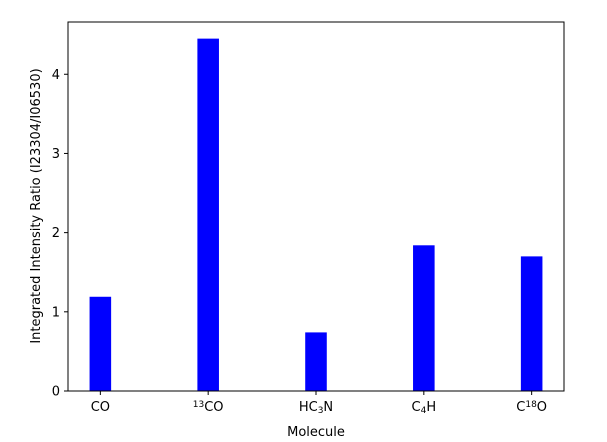  I want to click on x-tick-label-C18O: C18O, so click(531, 407).